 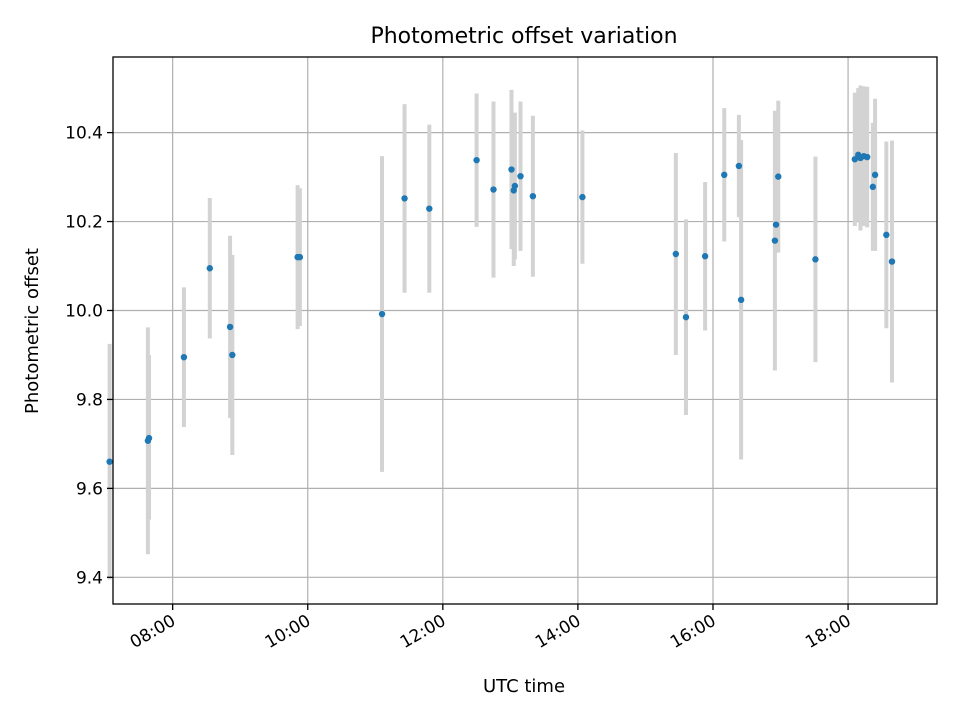 What do you see at coordinates (153, 632) in the screenshot?
I see `x-tick-label: 08:00` at bounding box center [153, 632].